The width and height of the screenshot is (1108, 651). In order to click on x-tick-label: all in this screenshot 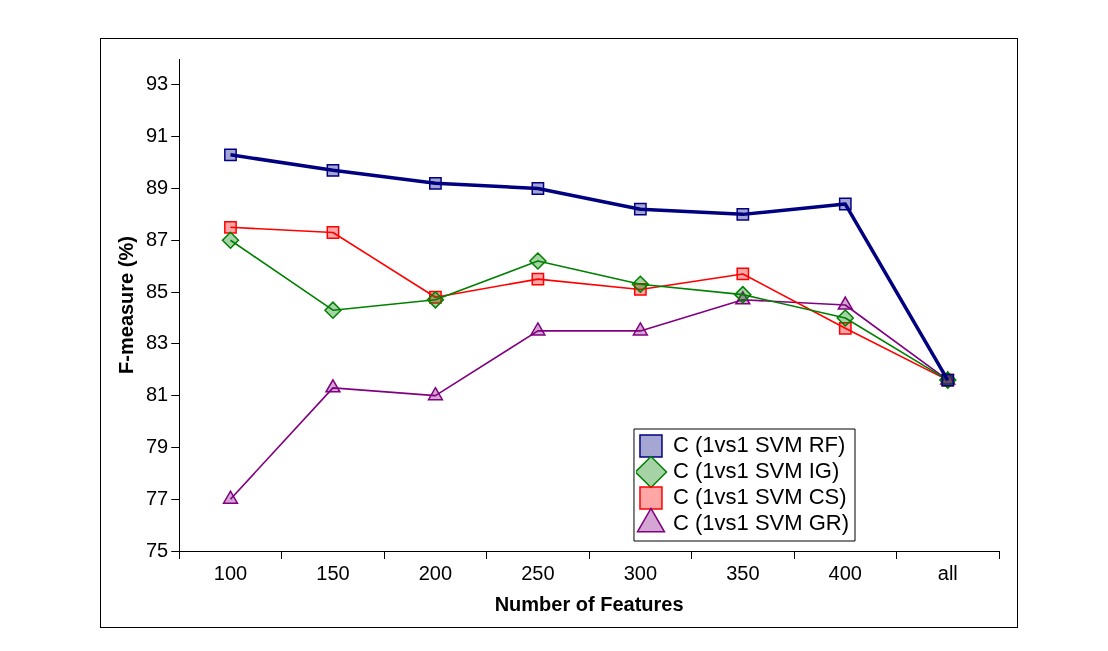, I will do `click(947, 572)`.